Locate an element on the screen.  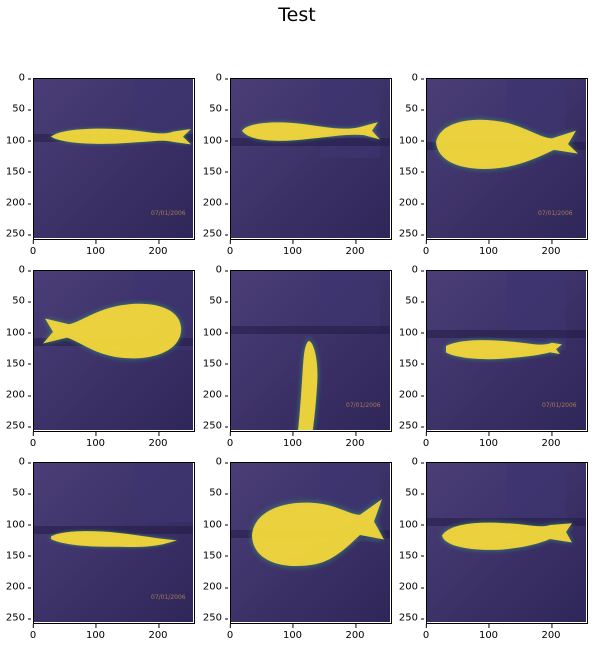
image-panel-5: 0 50 100 150 200 250 0 100 200 07/01/2006 is located at coordinates (297, 357).